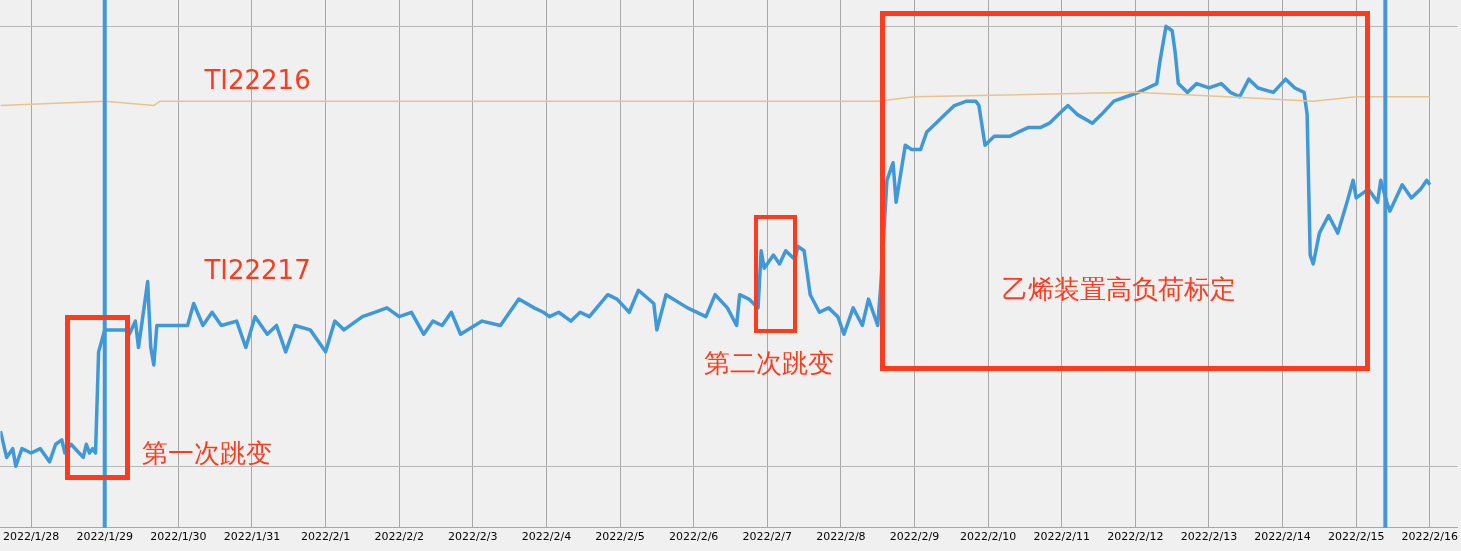 This screenshot has height=551, width=1461. Describe the element at coordinates (473, 537) in the screenshot. I see `x-tick-label: 2022/2/3` at that location.